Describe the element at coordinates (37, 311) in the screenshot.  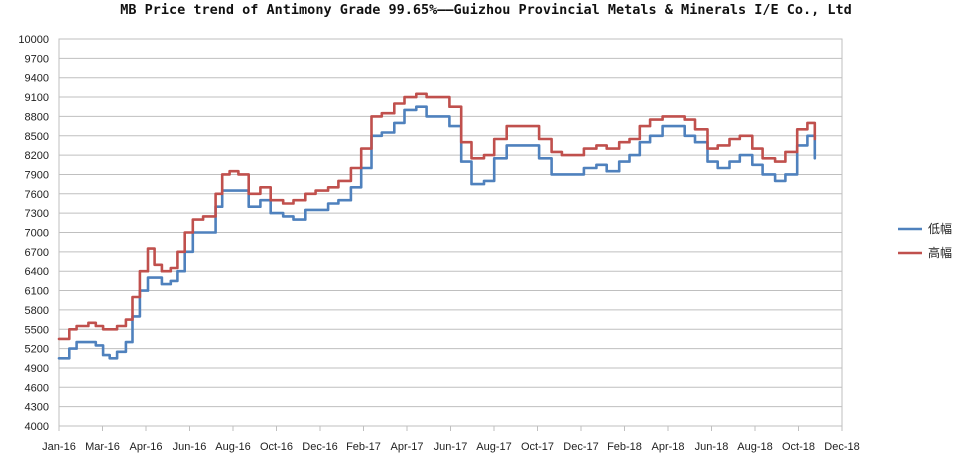
I see `y-tick-label: 5800` at that location.